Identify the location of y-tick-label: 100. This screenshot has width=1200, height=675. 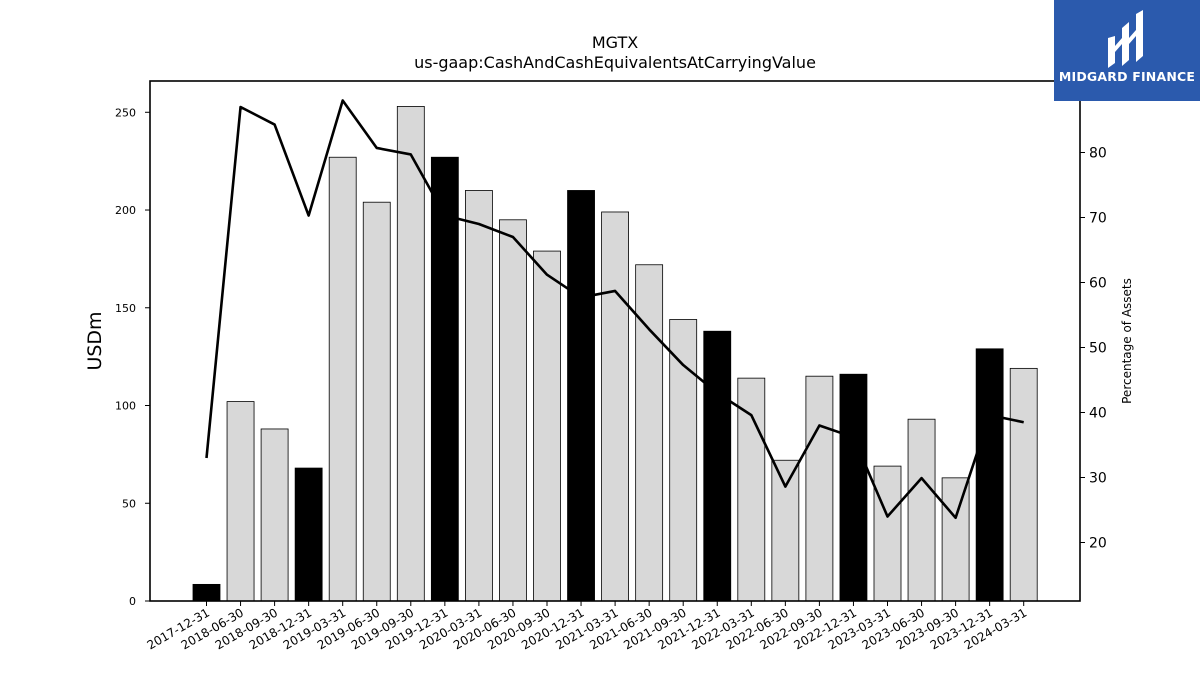
(125, 406).